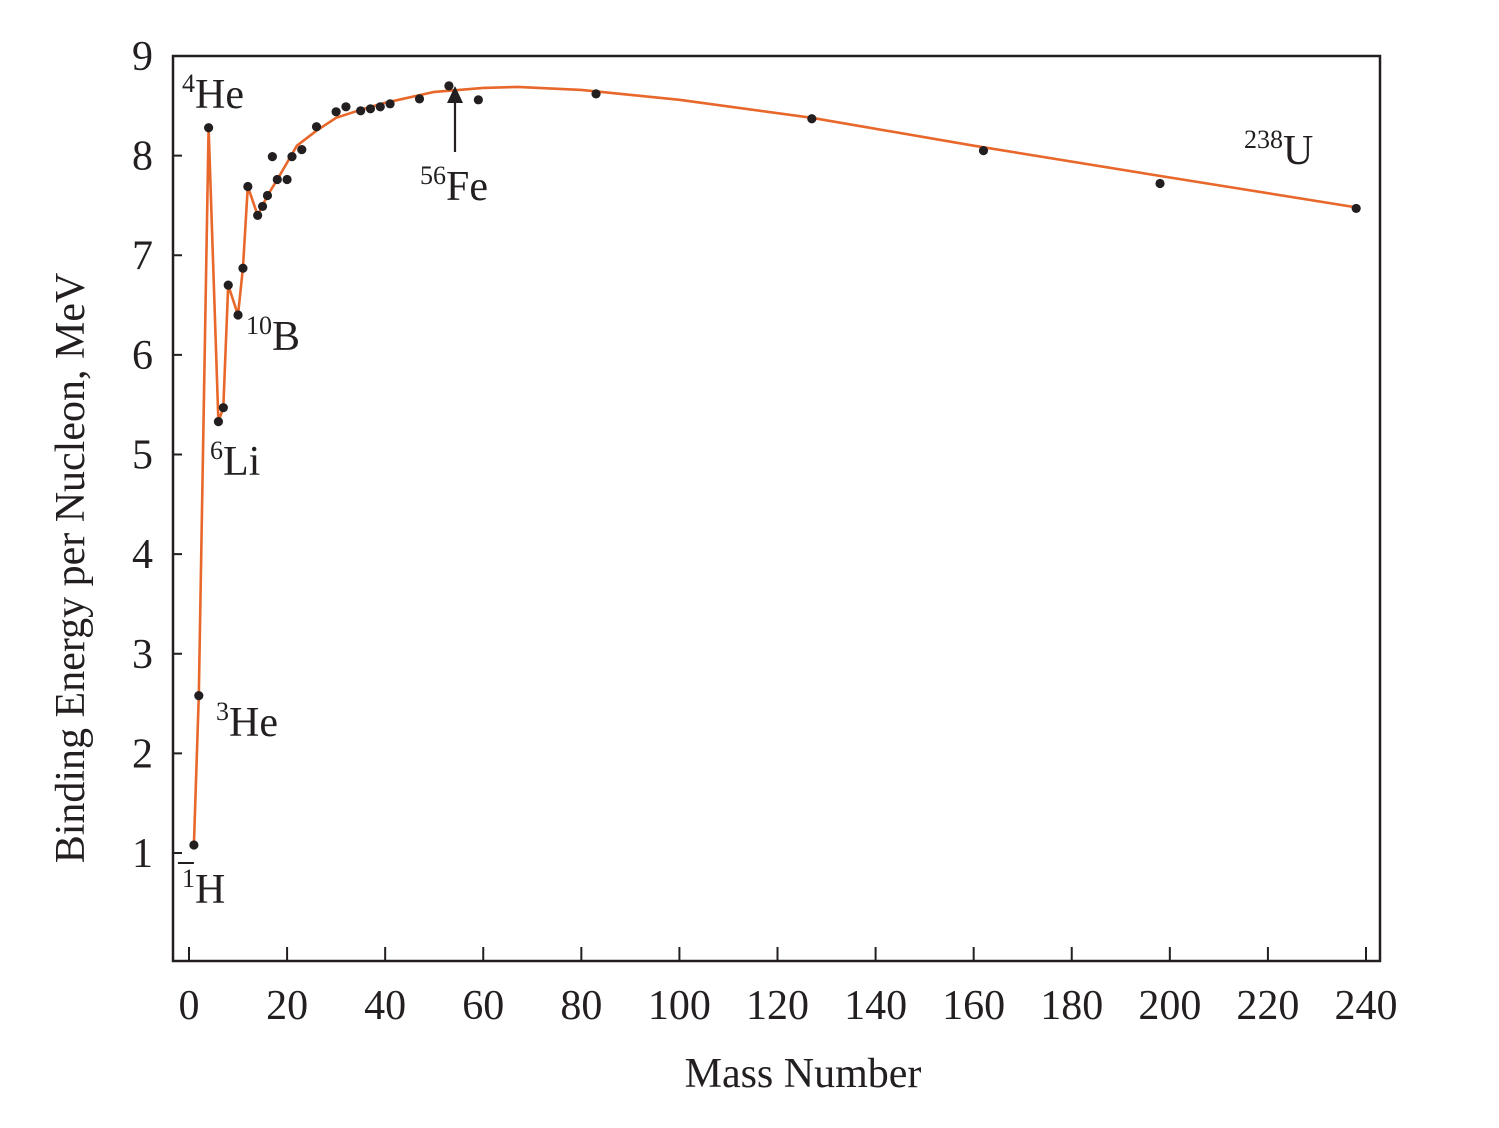  I want to click on x-axis-ticks: 0 20 40 60 80 100 120 140 160 180 200 220 240, so click(788, 988).